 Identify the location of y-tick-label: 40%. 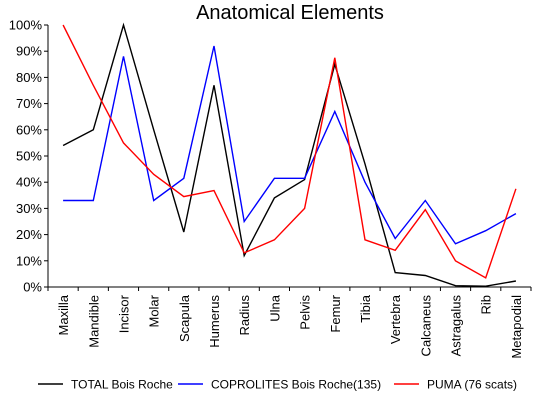
(29, 182).